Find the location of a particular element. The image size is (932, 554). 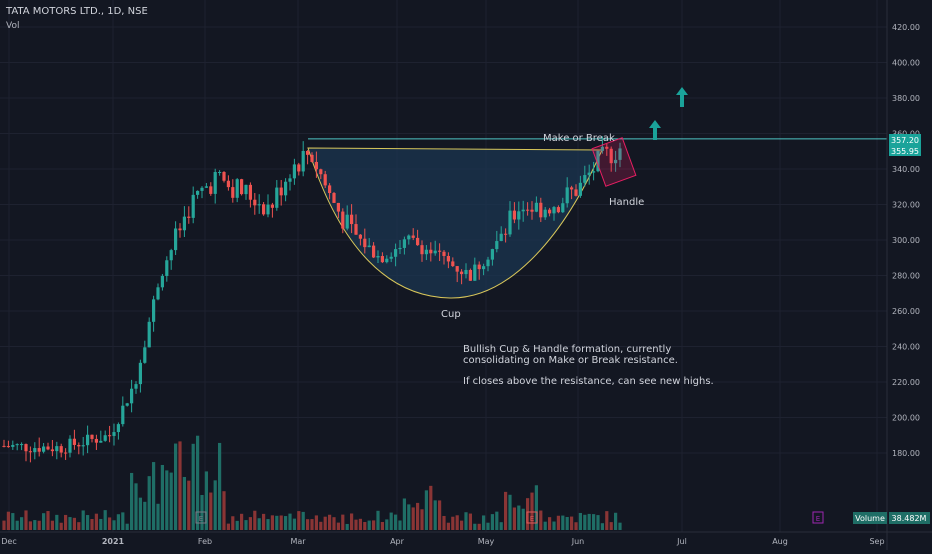

make-or-break-label: Make or Break is located at coordinates (579, 138).